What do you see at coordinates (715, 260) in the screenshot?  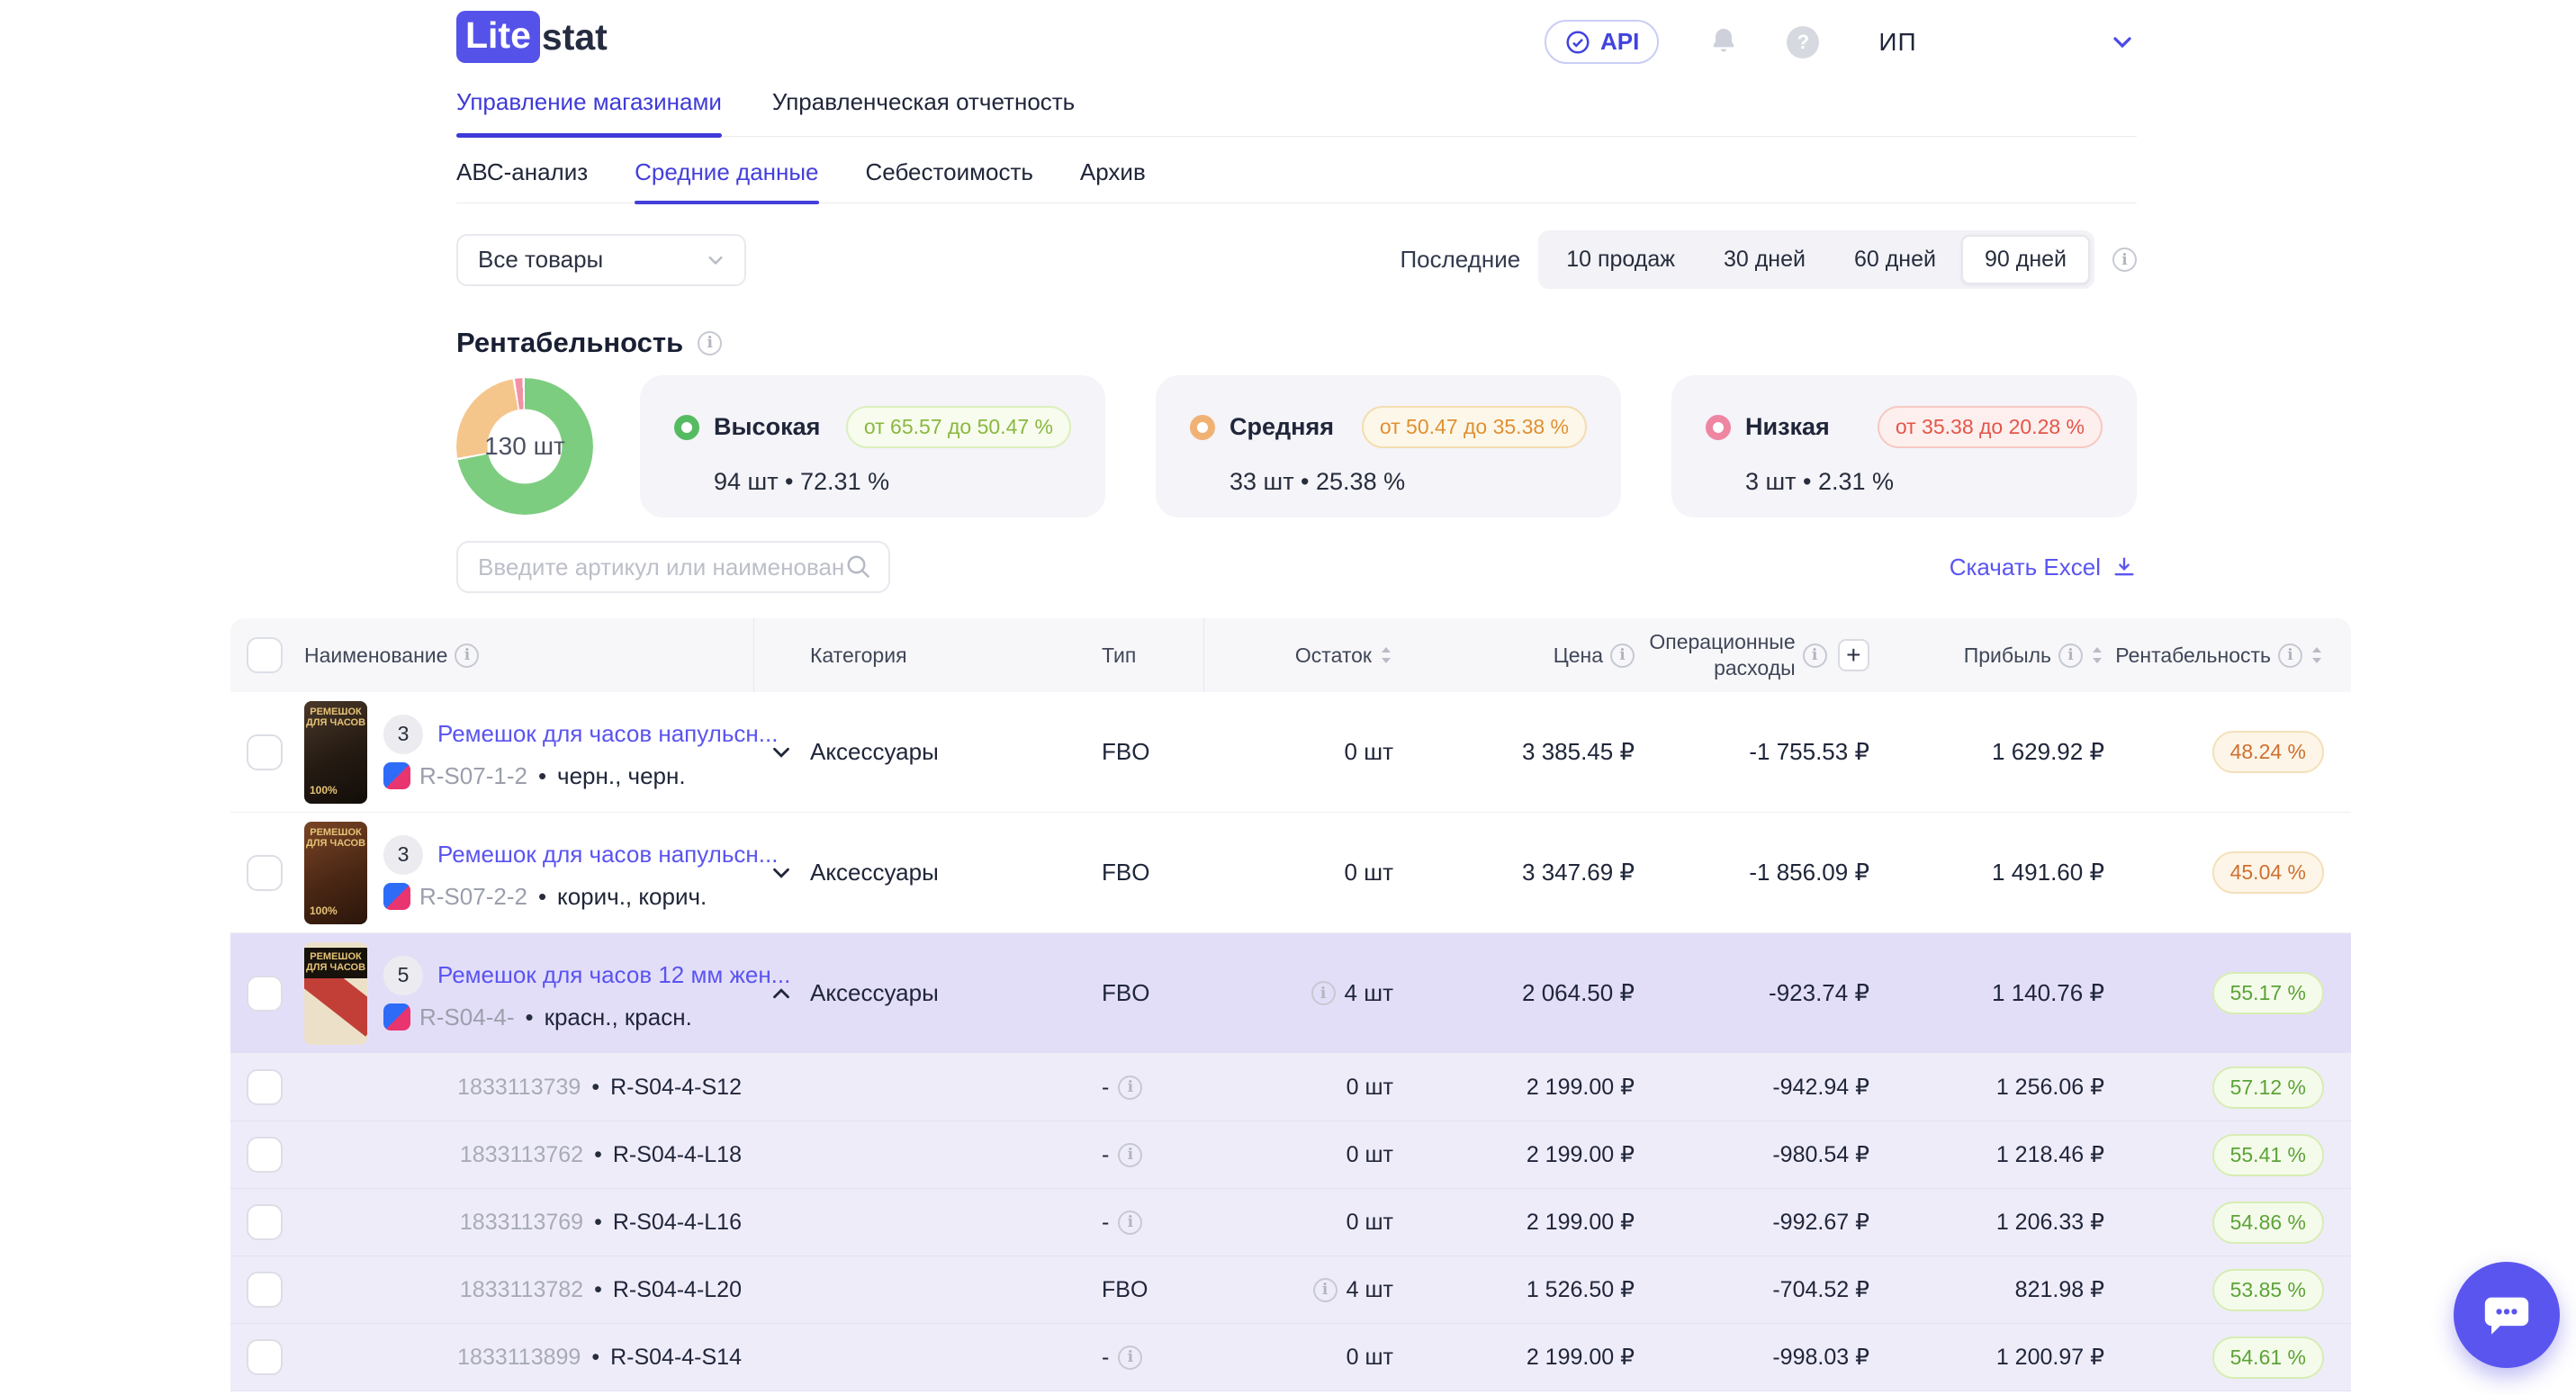 I see `select-chevron-down-icon` at bounding box center [715, 260].